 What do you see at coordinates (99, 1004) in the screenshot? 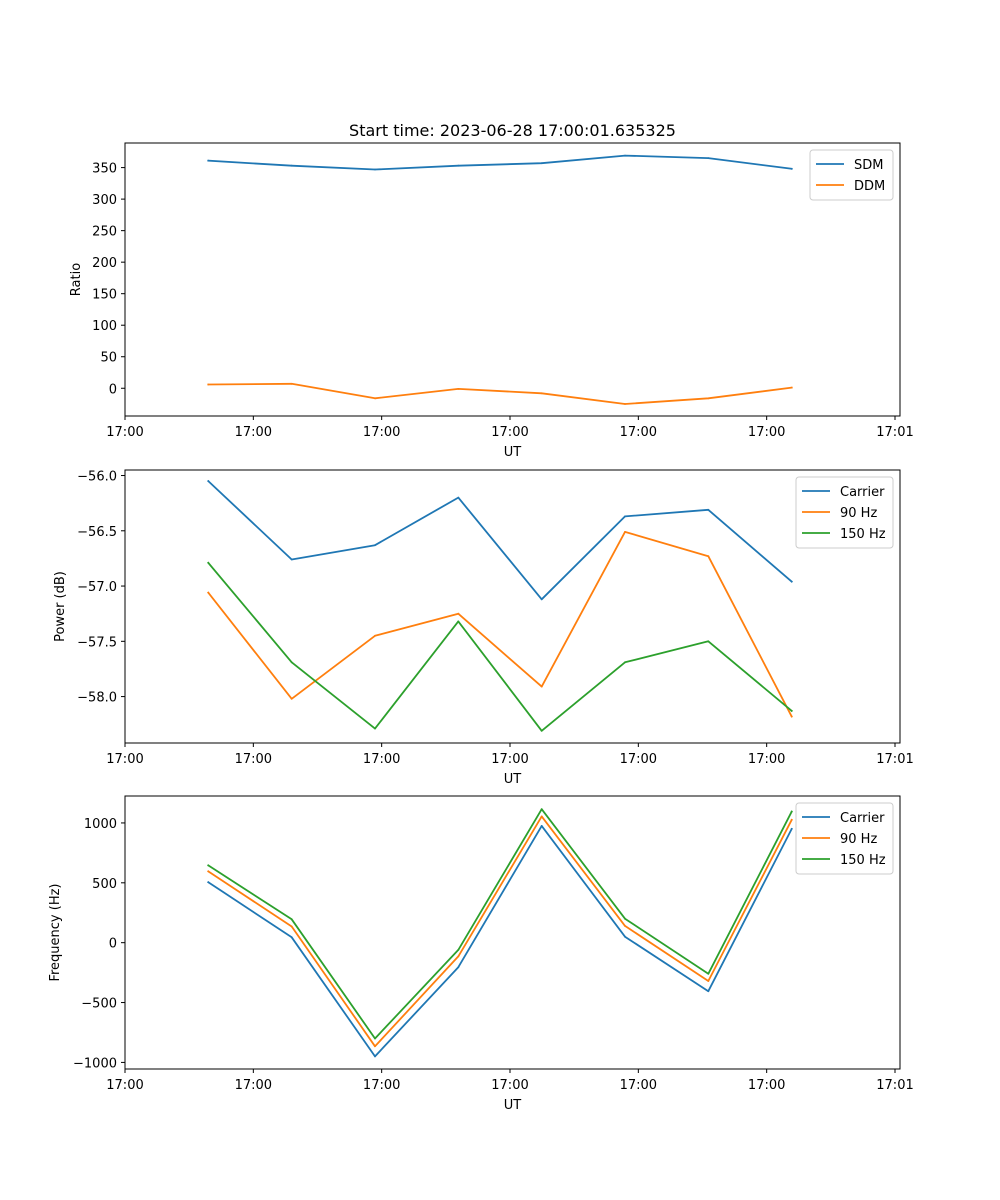
I see `y-tick-label: −500` at bounding box center [99, 1004].